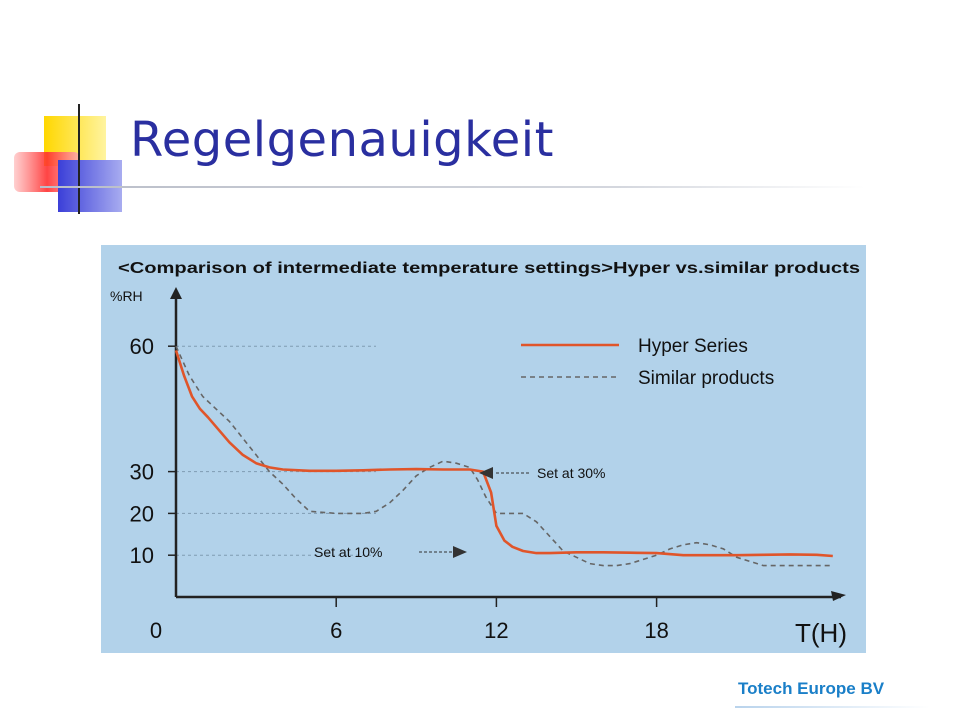  I want to click on title-divider, so click(452, 187).